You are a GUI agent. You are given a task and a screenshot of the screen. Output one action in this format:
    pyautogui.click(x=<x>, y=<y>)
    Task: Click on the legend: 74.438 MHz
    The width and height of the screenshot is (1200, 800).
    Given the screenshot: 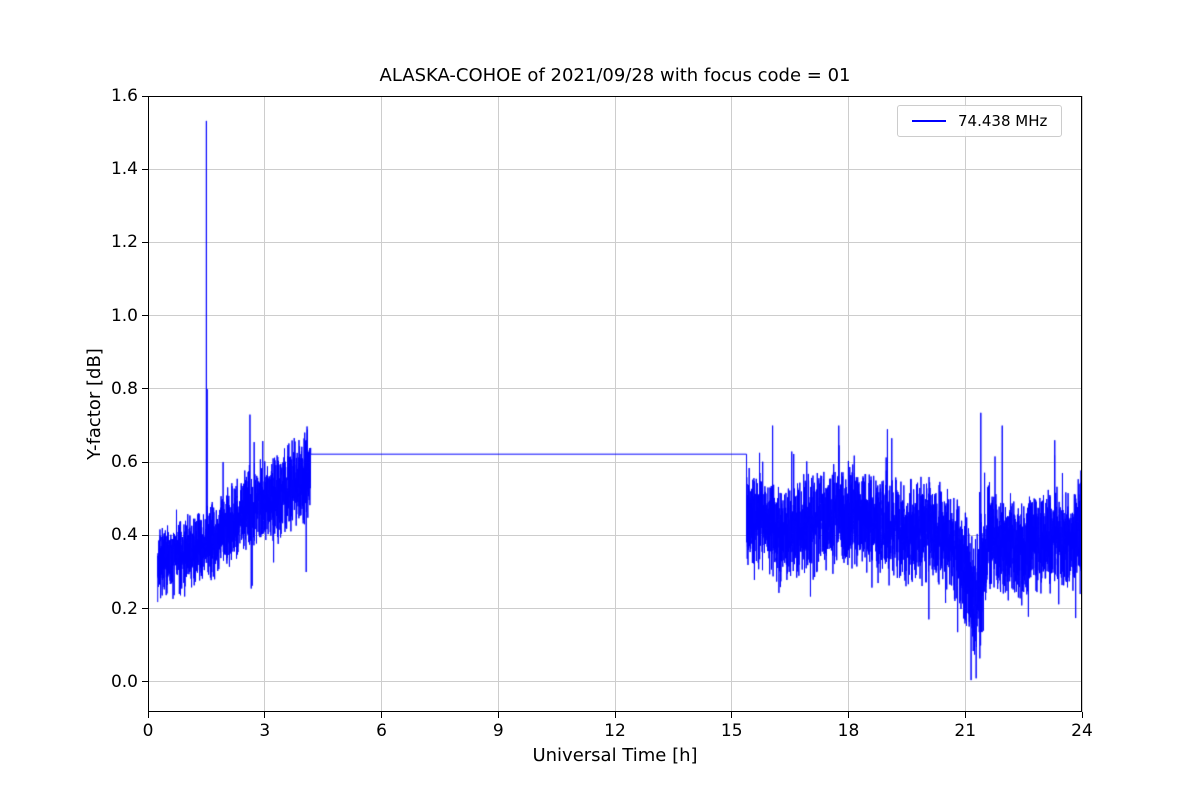 What is the action you would take?
    pyautogui.click(x=980, y=121)
    